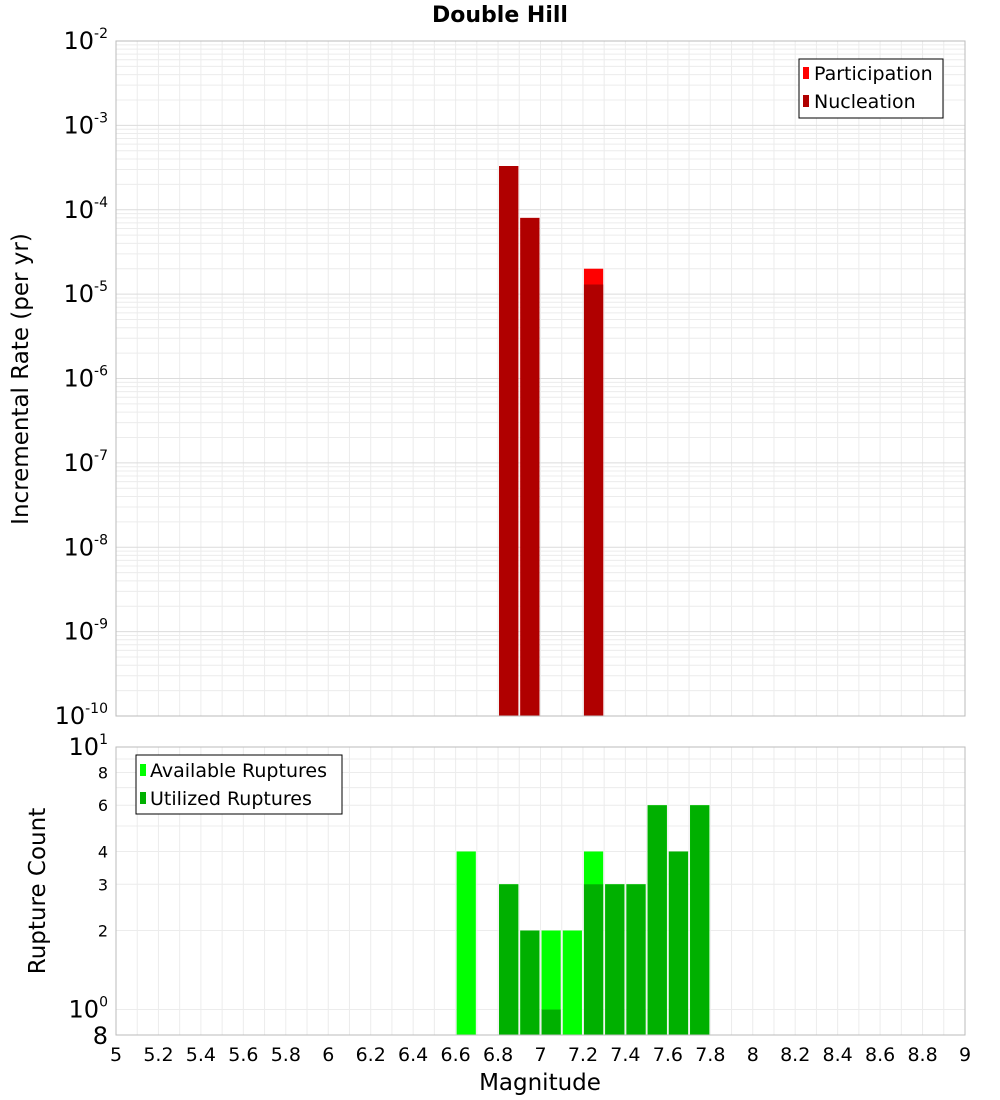 The width and height of the screenshot is (1000, 1100). What do you see at coordinates (710, 1055) in the screenshot?
I see `x-tick-label: 7.8` at bounding box center [710, 1055].